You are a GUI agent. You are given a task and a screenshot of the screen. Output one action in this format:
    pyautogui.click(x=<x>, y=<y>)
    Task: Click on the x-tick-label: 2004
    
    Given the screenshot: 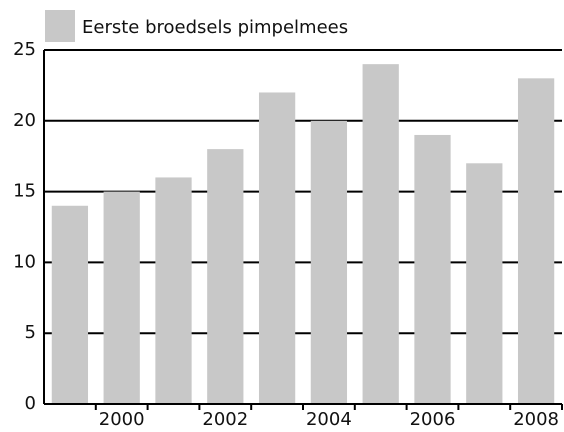 What is the action you would take?
    pyautogui.click(x=329, y=419)
    